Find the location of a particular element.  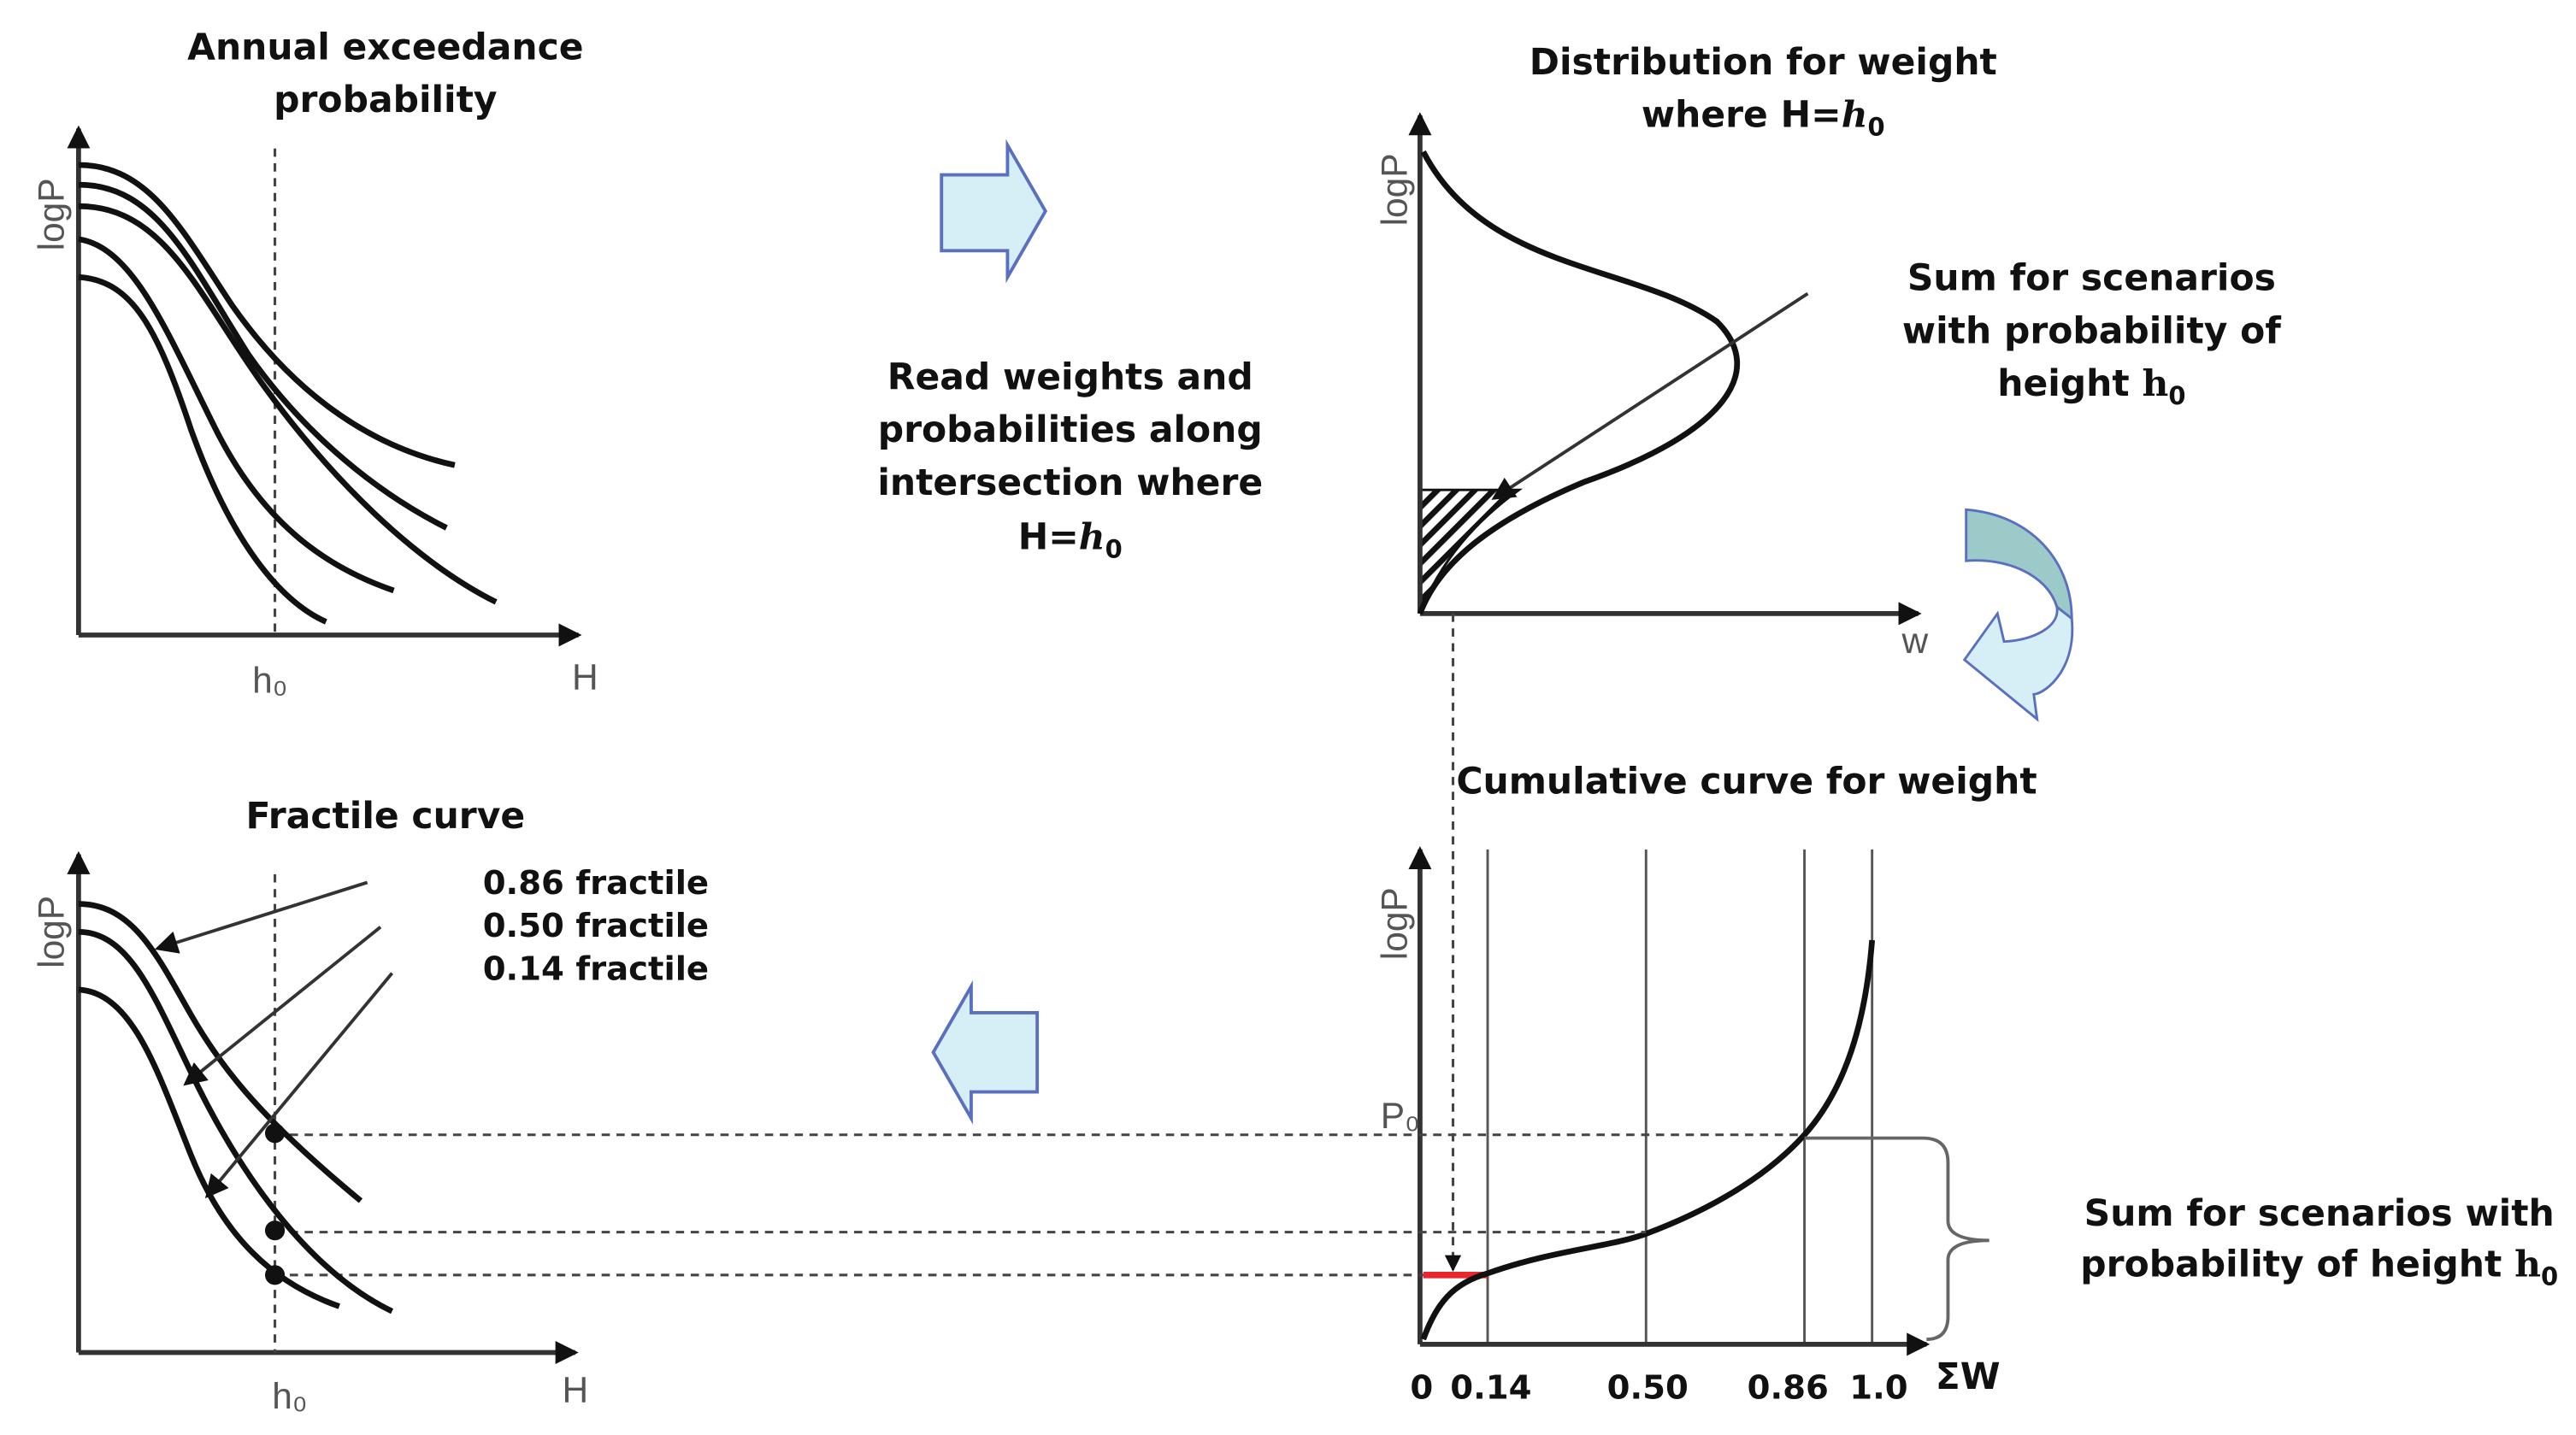

tick-label: 0.86 is located at coordinates (1788, 1388).